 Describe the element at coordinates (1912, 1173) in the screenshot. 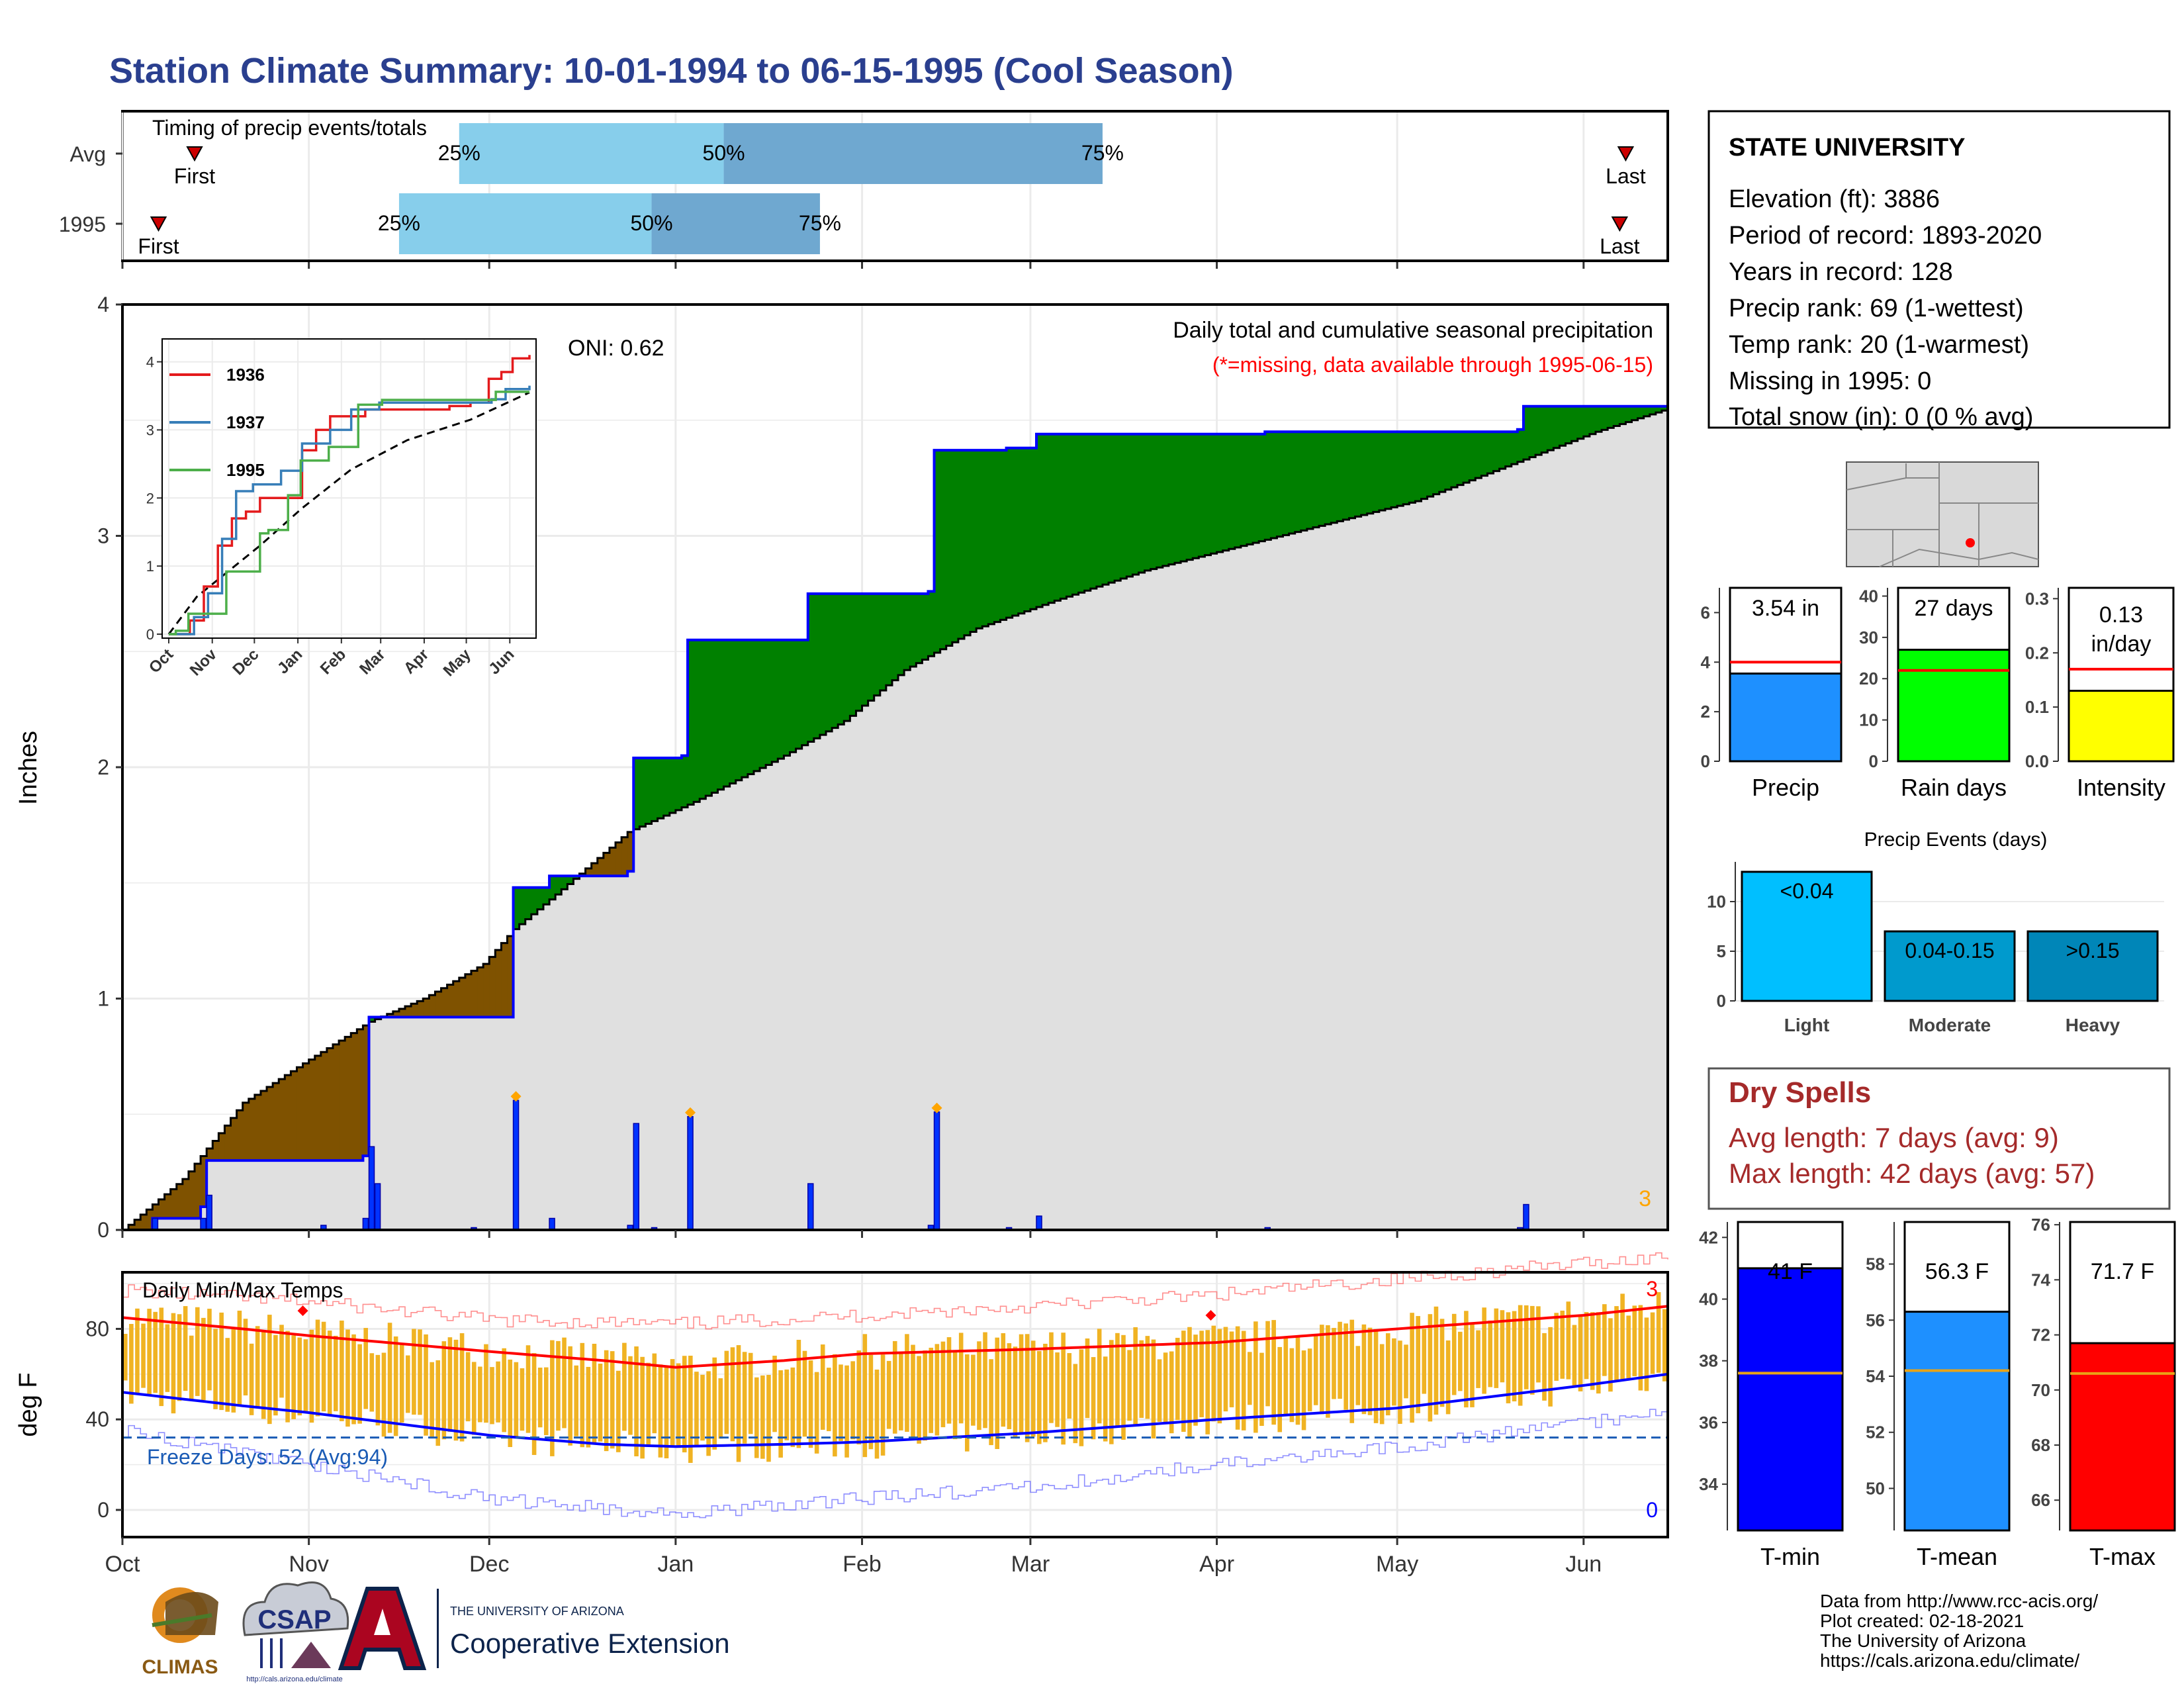

I see `dry-spells-max: Max length: 42 days (avg: 57)` at that location.